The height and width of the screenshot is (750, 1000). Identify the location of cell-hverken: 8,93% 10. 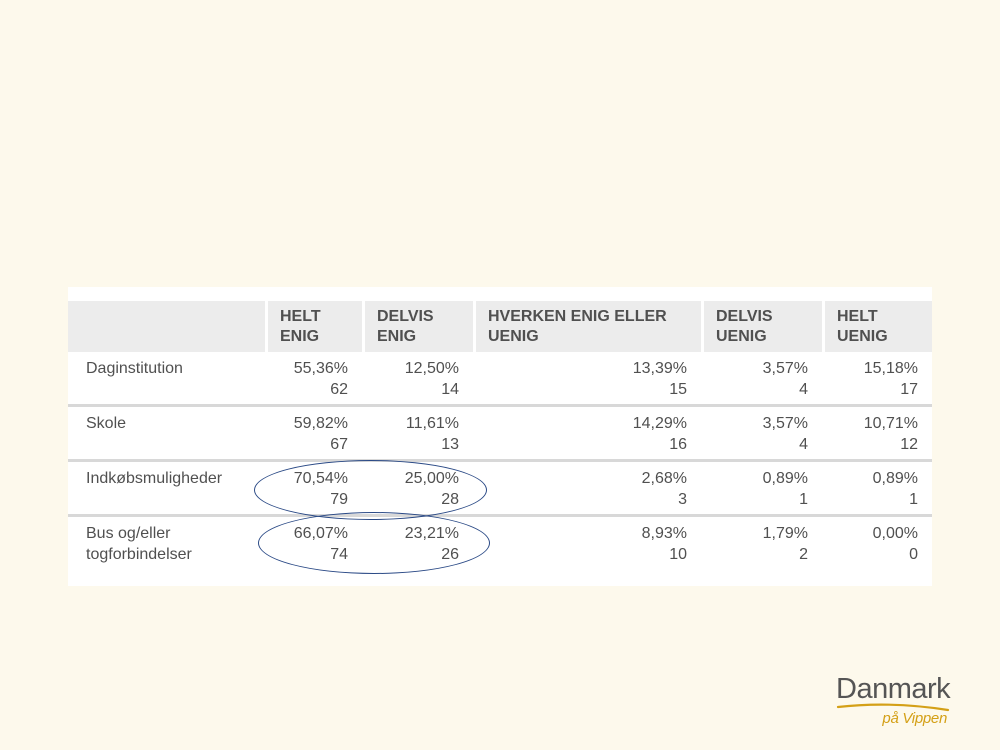
(664, 544).